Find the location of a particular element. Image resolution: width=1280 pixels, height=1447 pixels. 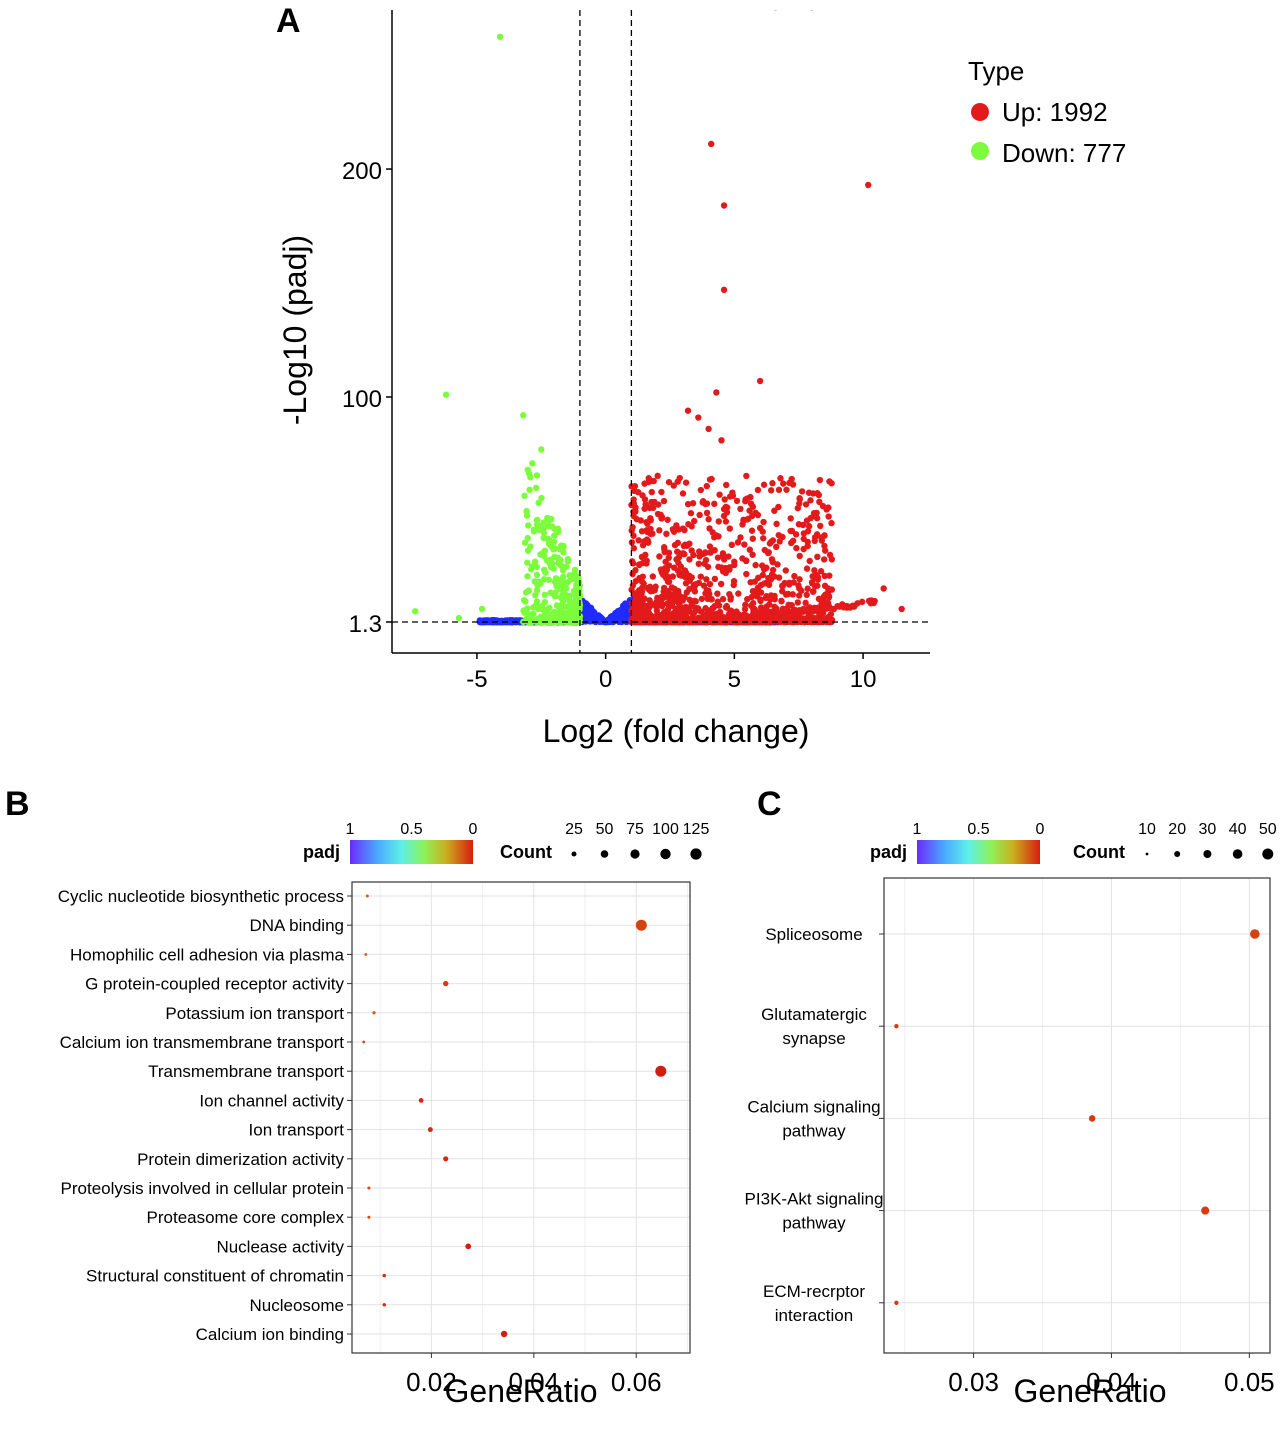

category-label: Potassium ion transport is located at coordinates (254, 1013).